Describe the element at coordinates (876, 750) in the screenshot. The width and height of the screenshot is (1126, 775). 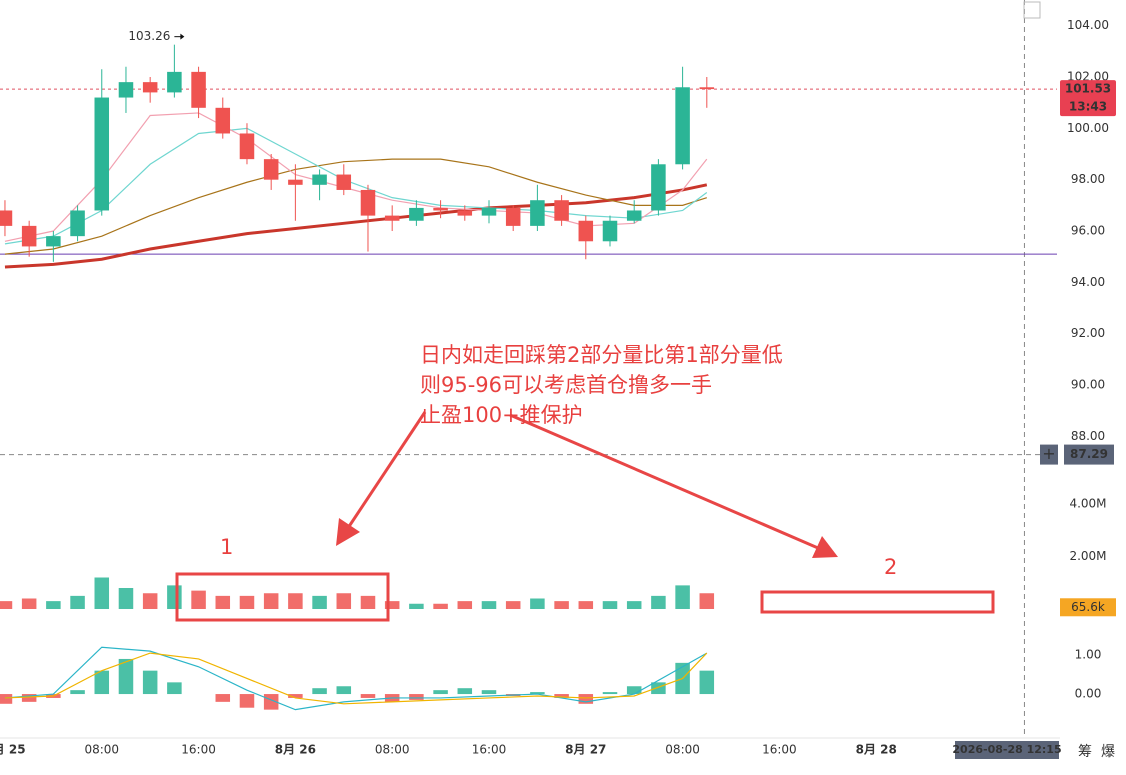
I see `x-tick-label: 8月 28` at that location.